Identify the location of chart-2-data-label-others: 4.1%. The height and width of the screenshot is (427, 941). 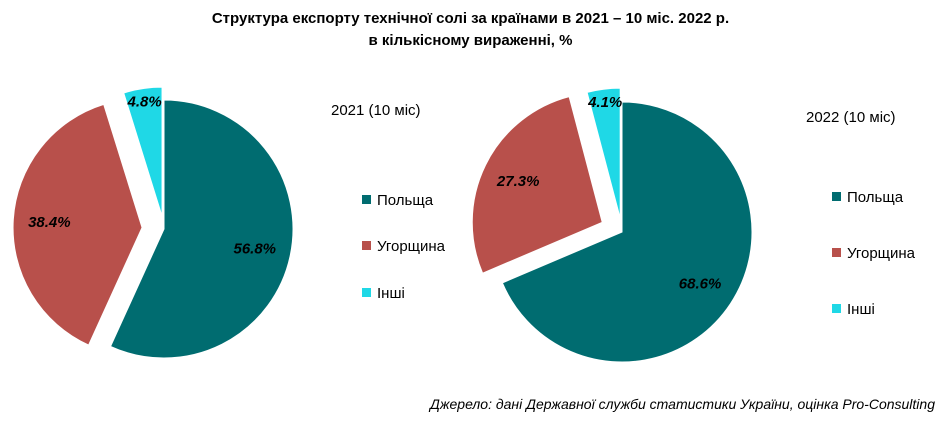
(604, 102).